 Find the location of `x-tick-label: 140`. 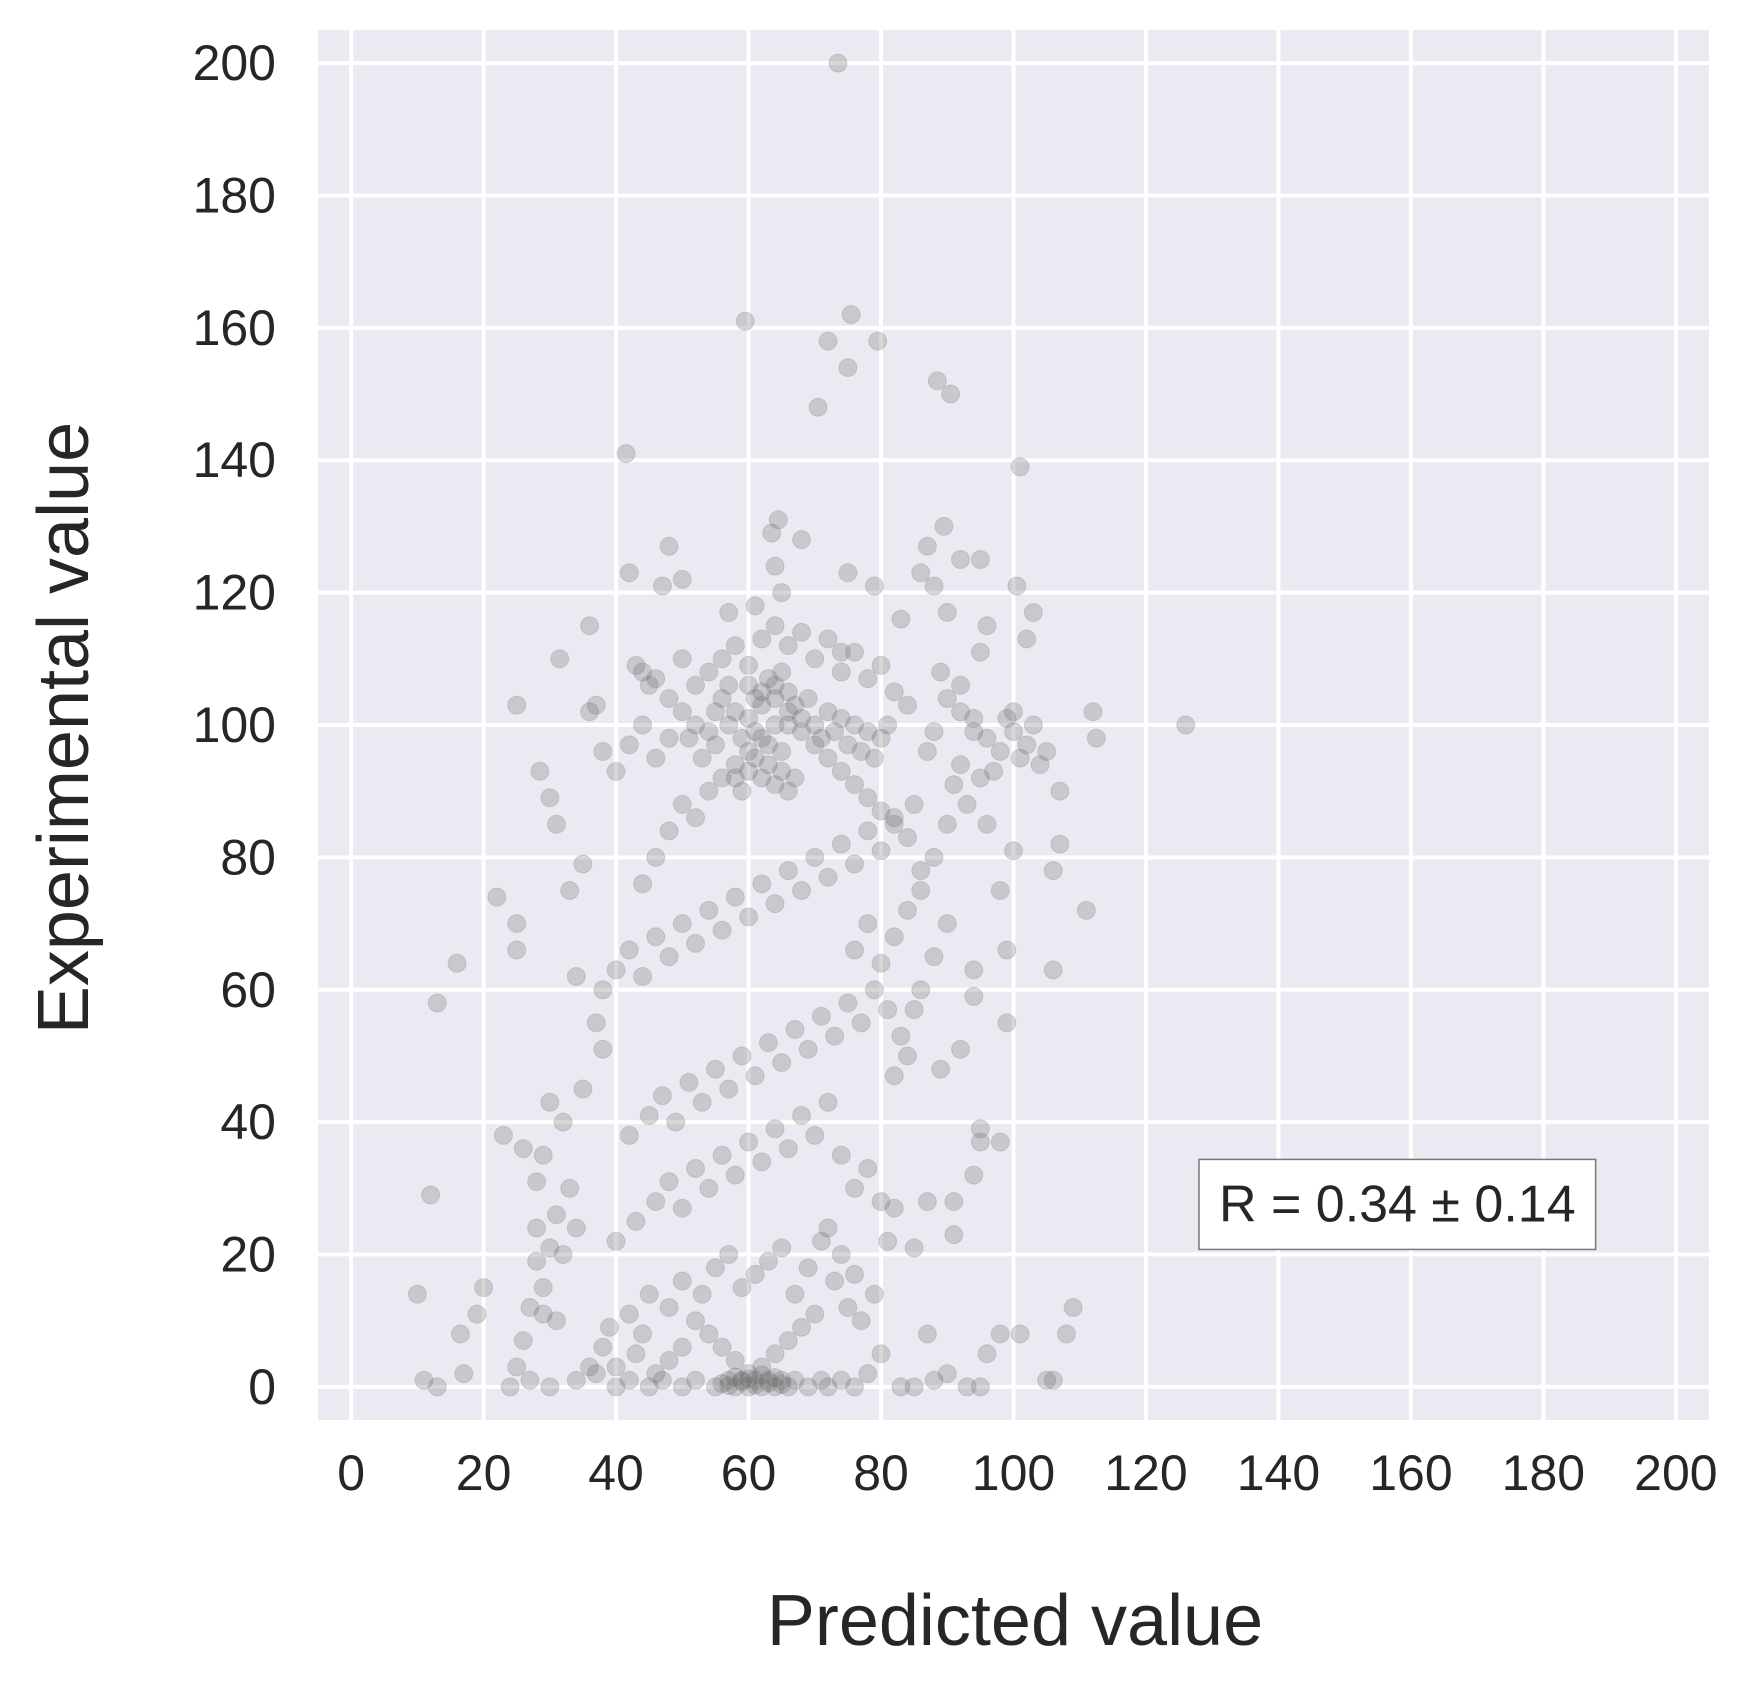

x-tick-label: 140 is located at coordinates (1278, 1473).